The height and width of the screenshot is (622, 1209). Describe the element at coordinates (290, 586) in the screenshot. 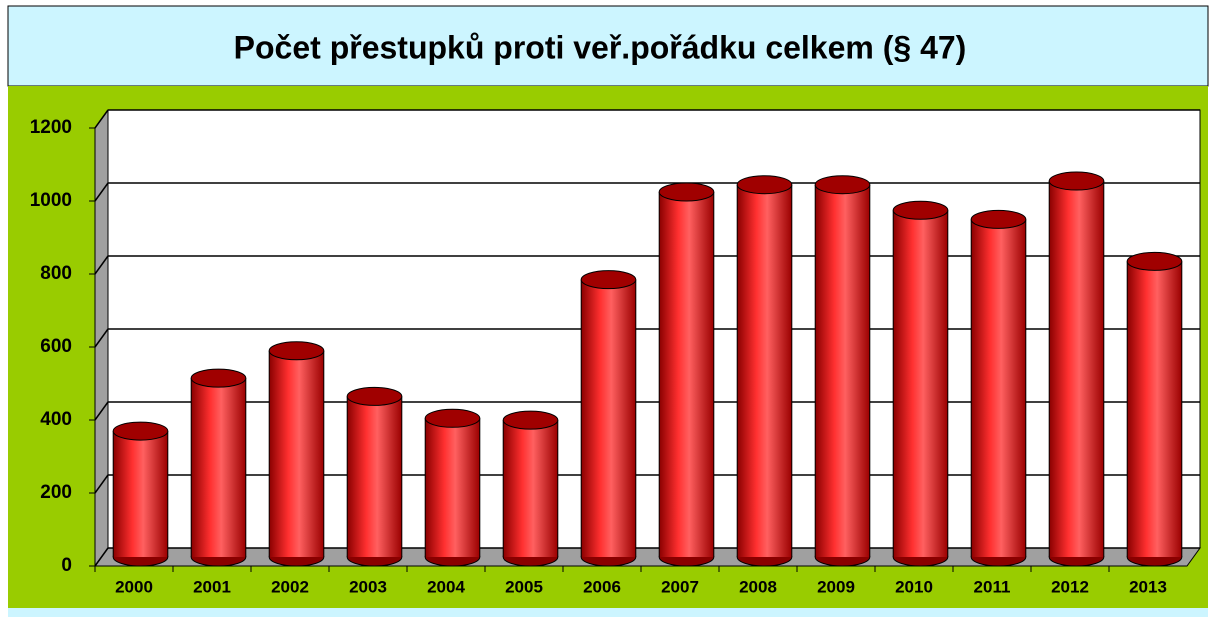

I see `x-tick-label: 2002` at that location.